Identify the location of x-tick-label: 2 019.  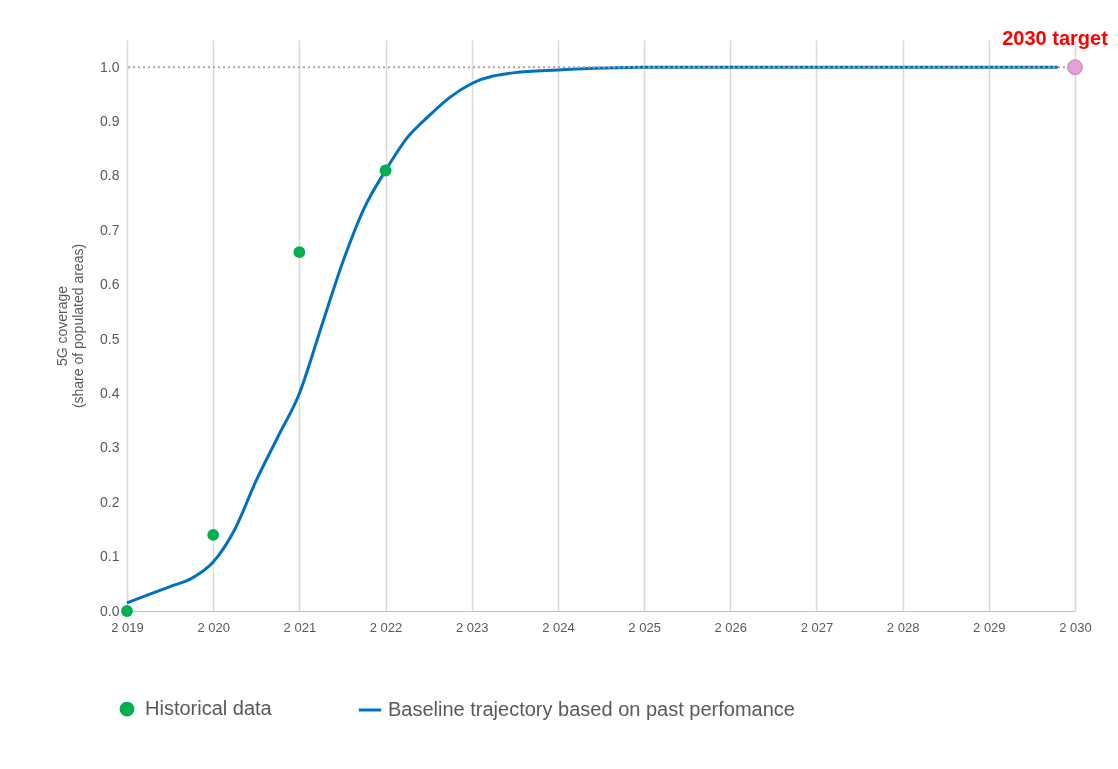
(127, 627).